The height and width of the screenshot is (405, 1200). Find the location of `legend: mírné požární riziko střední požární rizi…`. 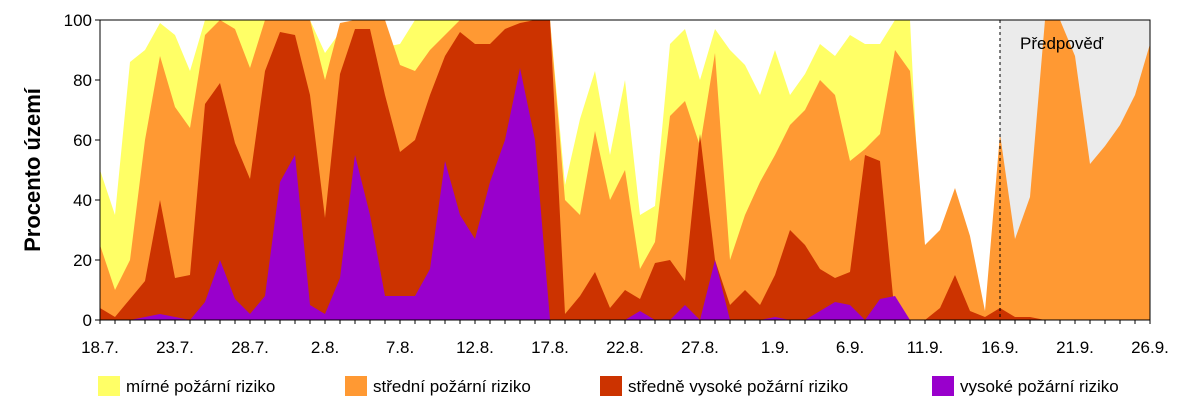

legend: mírné požární riziko střední požární rizi… is located at coordinates (608, 386).